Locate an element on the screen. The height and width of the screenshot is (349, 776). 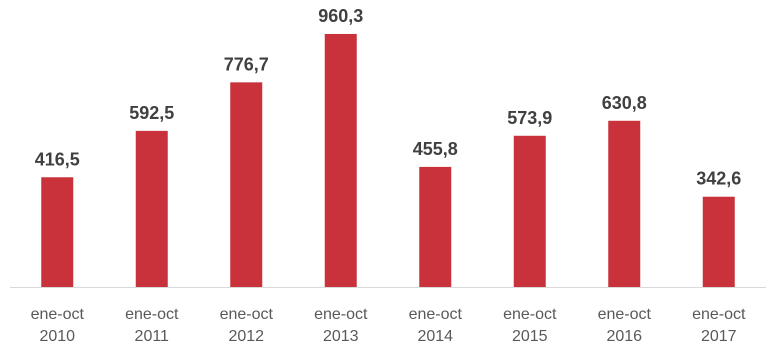
x-tick-label-5: ene-oct 2015 is located at coordinates (530, 325).